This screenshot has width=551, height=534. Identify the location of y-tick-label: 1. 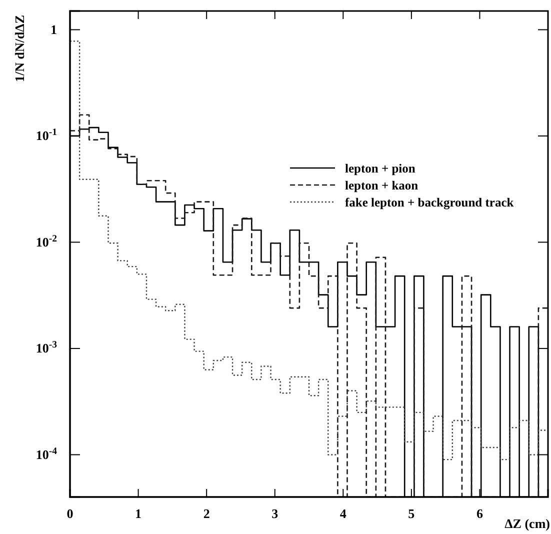
(53, 29).